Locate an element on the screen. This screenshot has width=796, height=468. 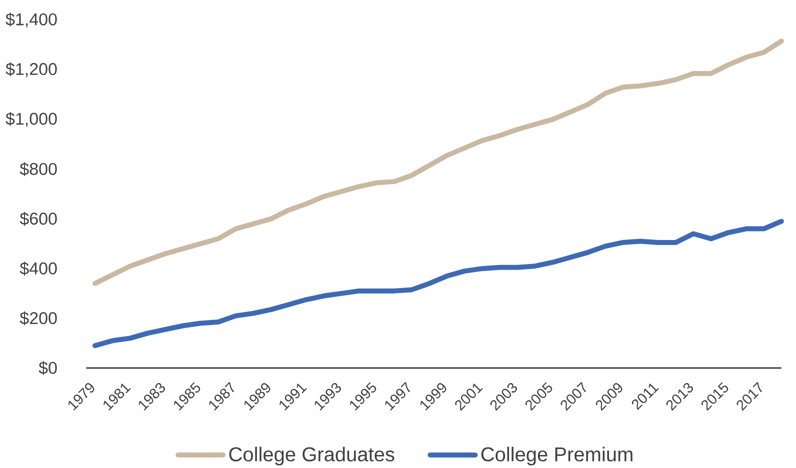
legend-label: College Premium is located at coordinates (556, 456).